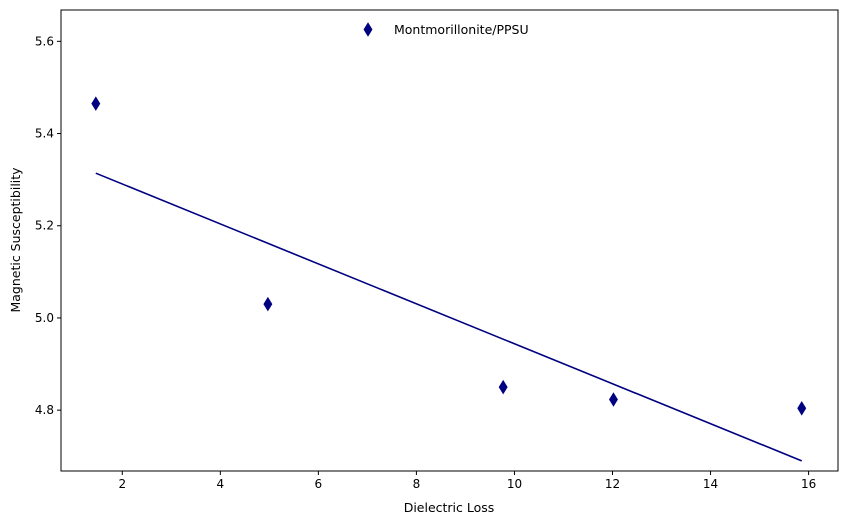  Describe the element at coordinates (808, 484) in the screenshot. I see `x-tick-label: 16` at that location.